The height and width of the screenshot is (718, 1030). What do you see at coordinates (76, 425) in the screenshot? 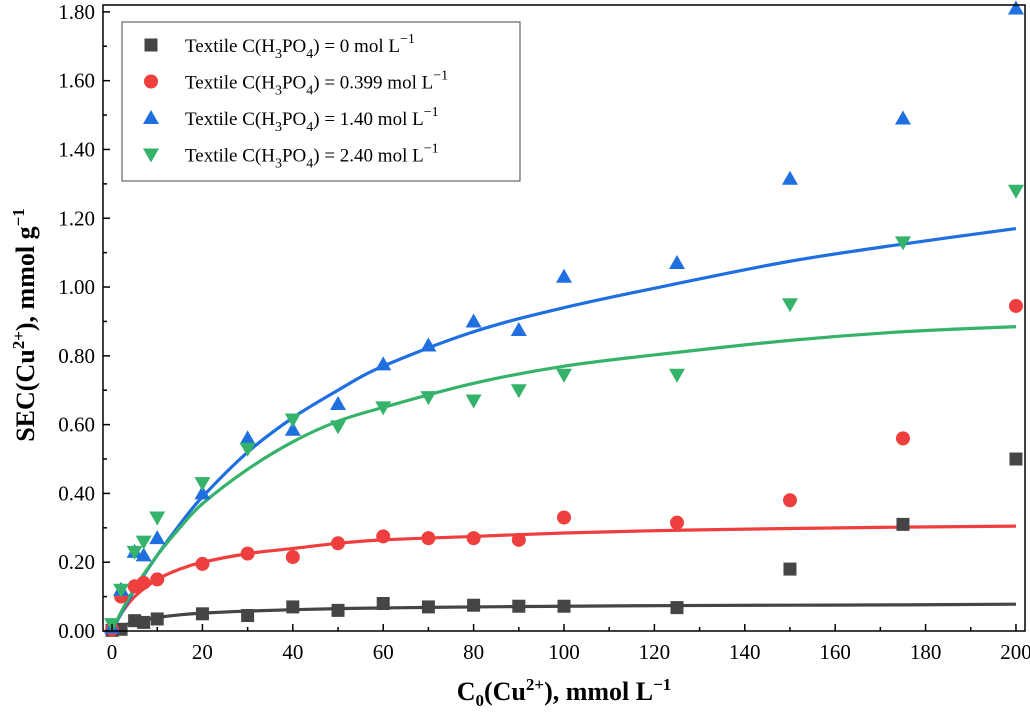
I see `y-tick-label: 0.60` at bounding box center [76, 425].